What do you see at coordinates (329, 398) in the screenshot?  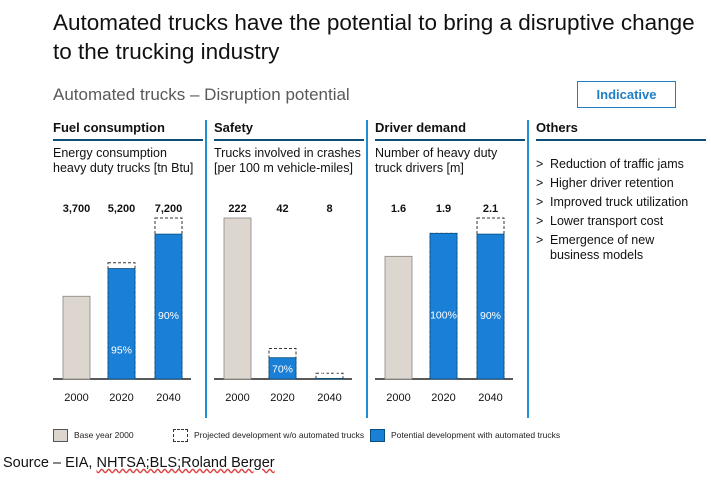 I see `category-label-safety: 2040` at bounding box center [329, 398].